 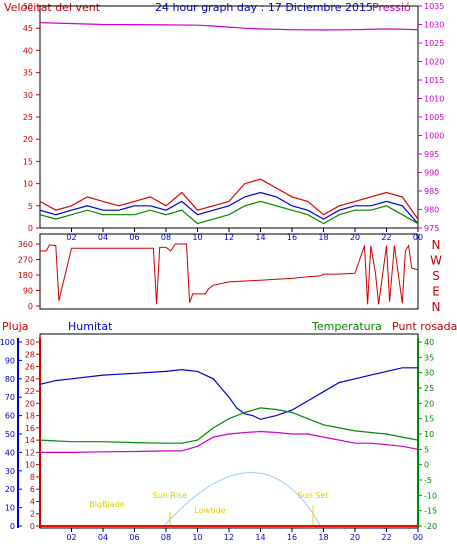 What do you see at coordinates (355, 237) in the screenshot?
I see `wind-time-tick-label: 20` at bounding box center [355, 237].